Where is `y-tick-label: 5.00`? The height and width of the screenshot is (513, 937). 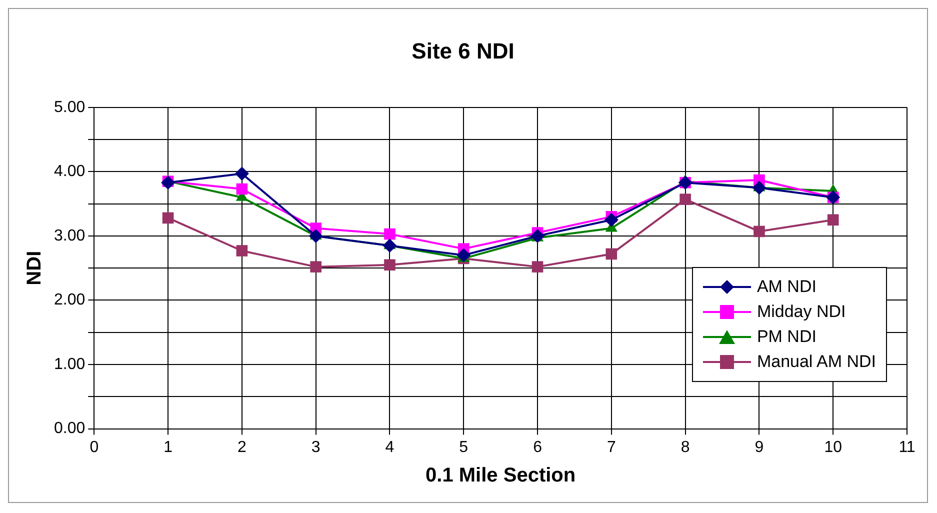
y-tick-label: 5.00 is located at coordinates (70, 107).